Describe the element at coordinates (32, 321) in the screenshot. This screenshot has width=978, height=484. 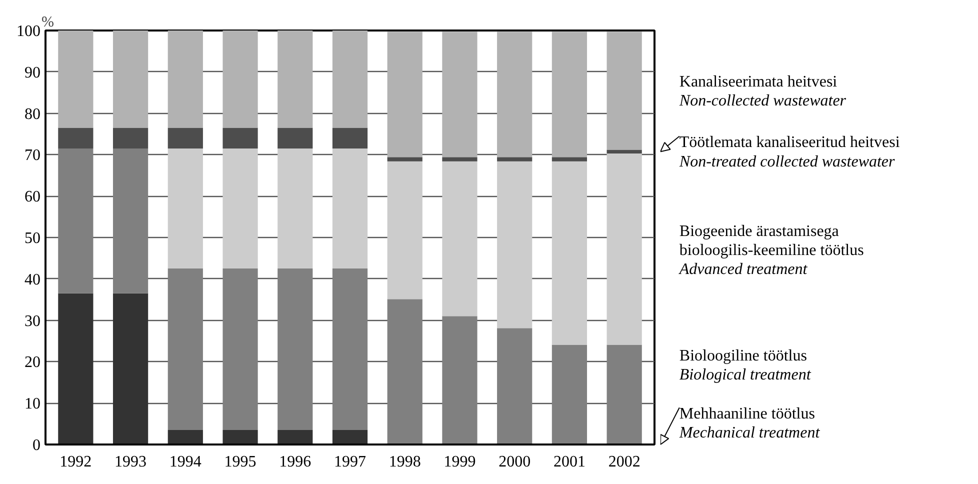
I see `y-tick-label: 30` at that location.